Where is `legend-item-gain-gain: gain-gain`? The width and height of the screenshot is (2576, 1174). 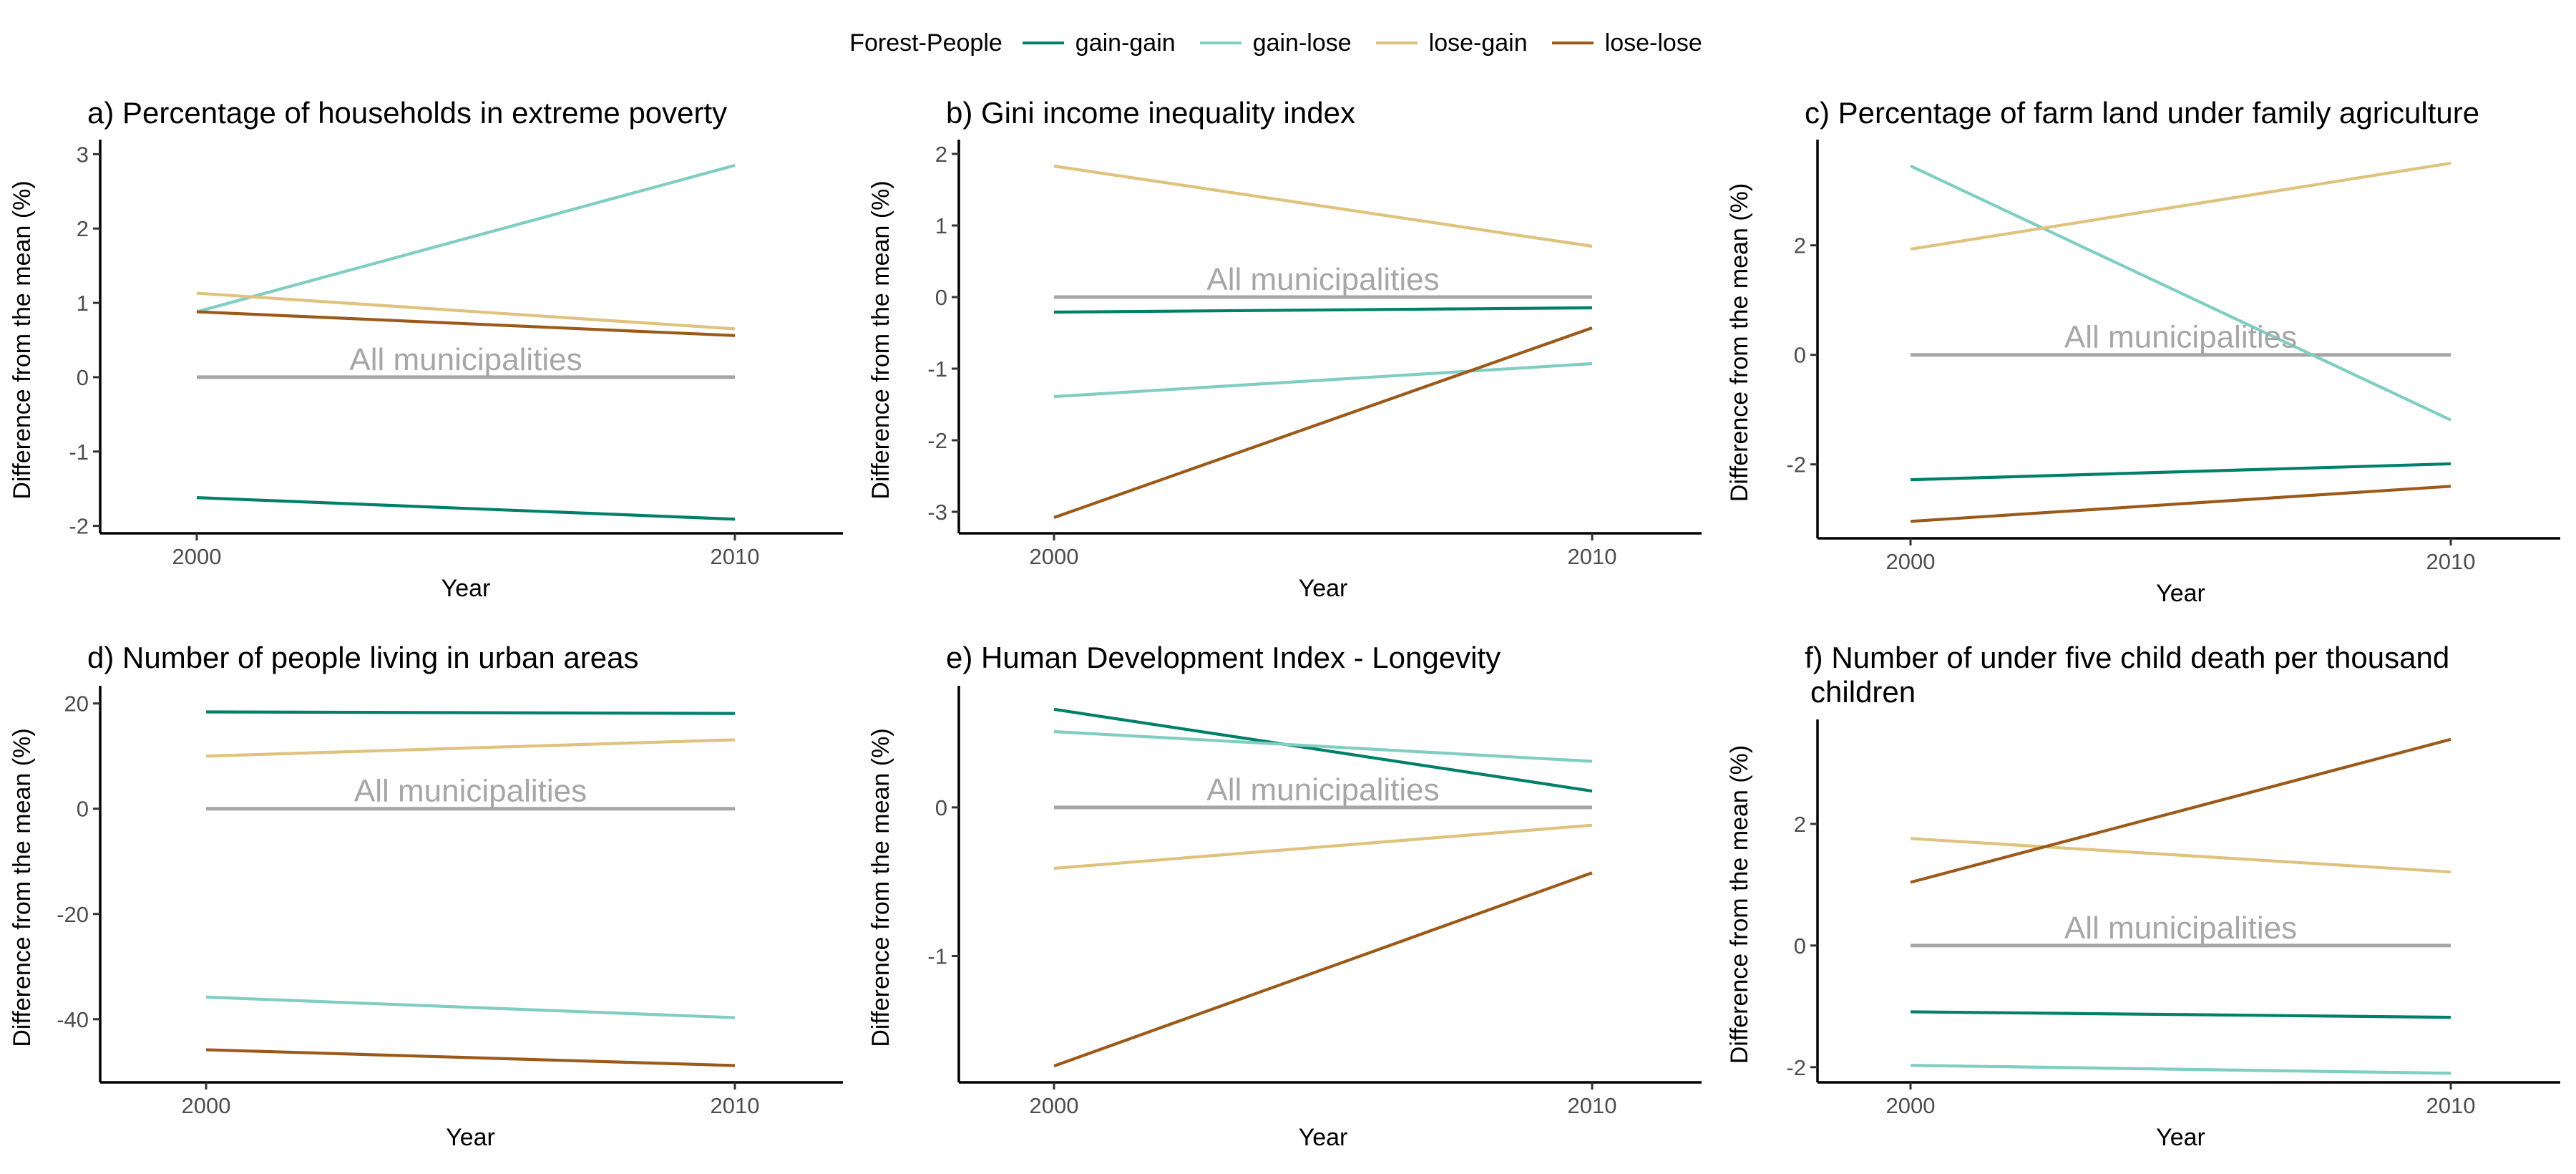
legend-item-gain-gain: gain-gain is located at coordinates (1099, 43).